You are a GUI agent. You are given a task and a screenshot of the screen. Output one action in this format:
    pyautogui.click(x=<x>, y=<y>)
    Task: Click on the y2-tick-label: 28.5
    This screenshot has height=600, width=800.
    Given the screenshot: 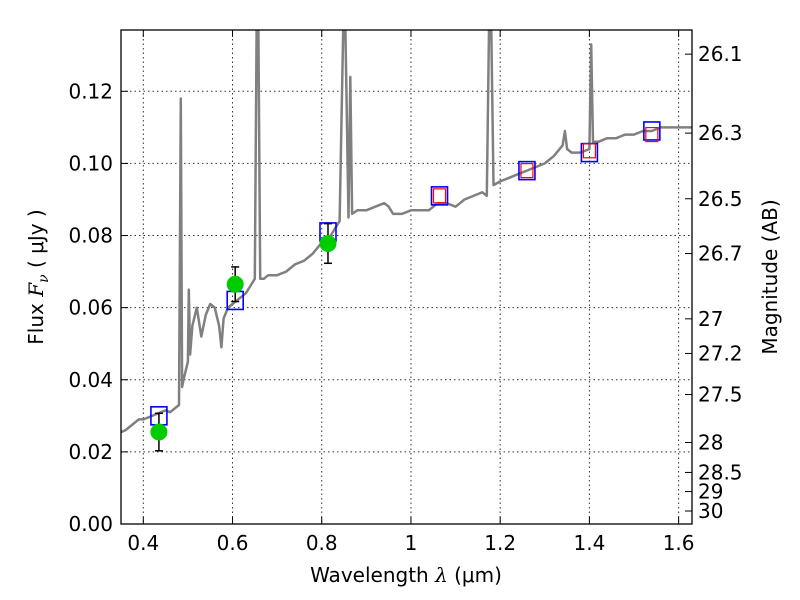 What is the action you would take?
    pyautogui.click(x=720, y=472)
    